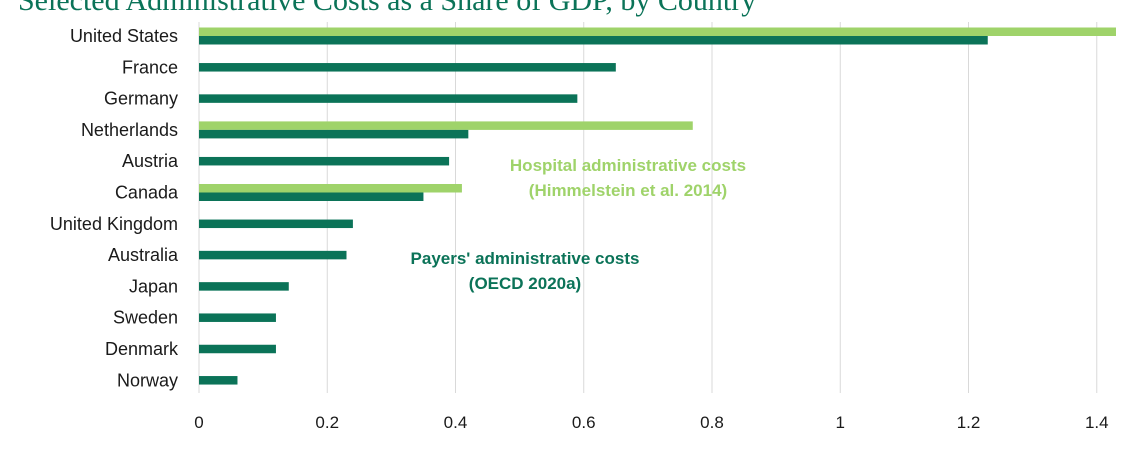  Describe the element at coordinates (147, 380) in the screenshot. I see `category-label: Norway` at that location.